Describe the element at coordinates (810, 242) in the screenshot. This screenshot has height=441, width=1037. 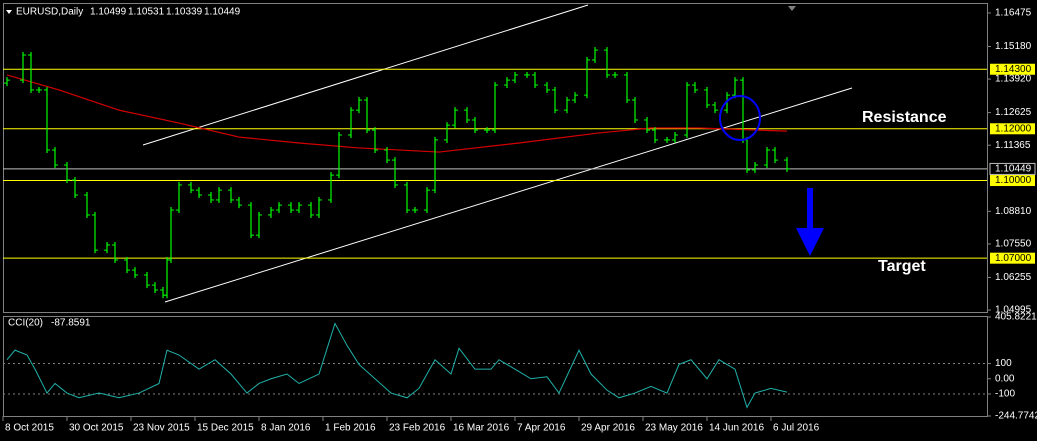
I see `arrow-head` at that location.